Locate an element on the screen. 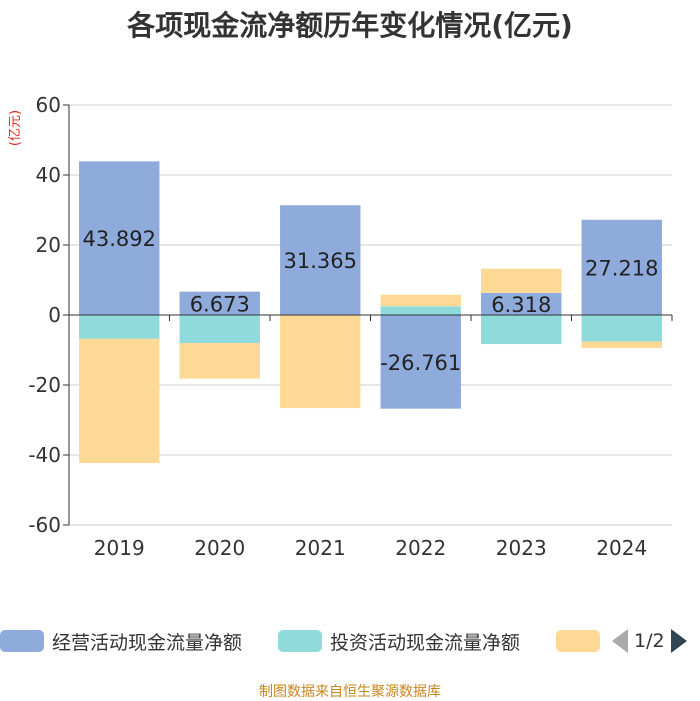 The image size is (700, 701). bar-series0-2021 is located at coordinates (320, 260).